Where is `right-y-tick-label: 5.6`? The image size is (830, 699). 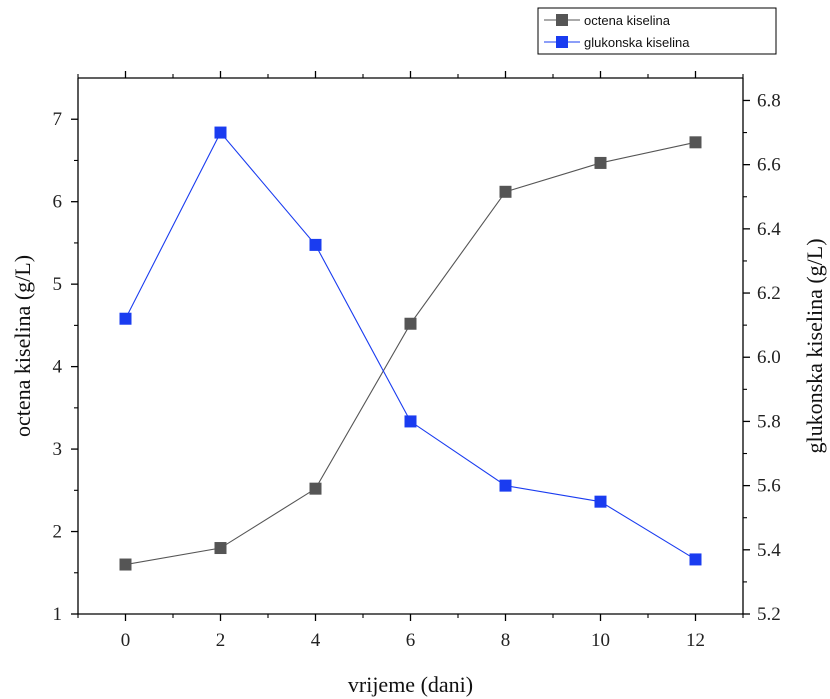 right-y-tick-label: 5.6 is located at coordinates (769, 486).